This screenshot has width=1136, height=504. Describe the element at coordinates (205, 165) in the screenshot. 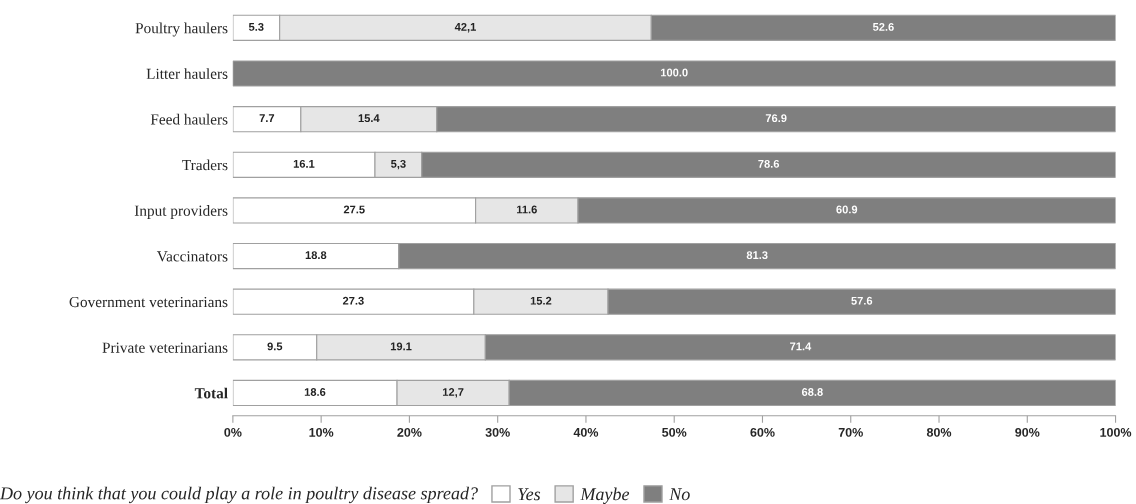

I see `y-tick-label: Traders` at that location.